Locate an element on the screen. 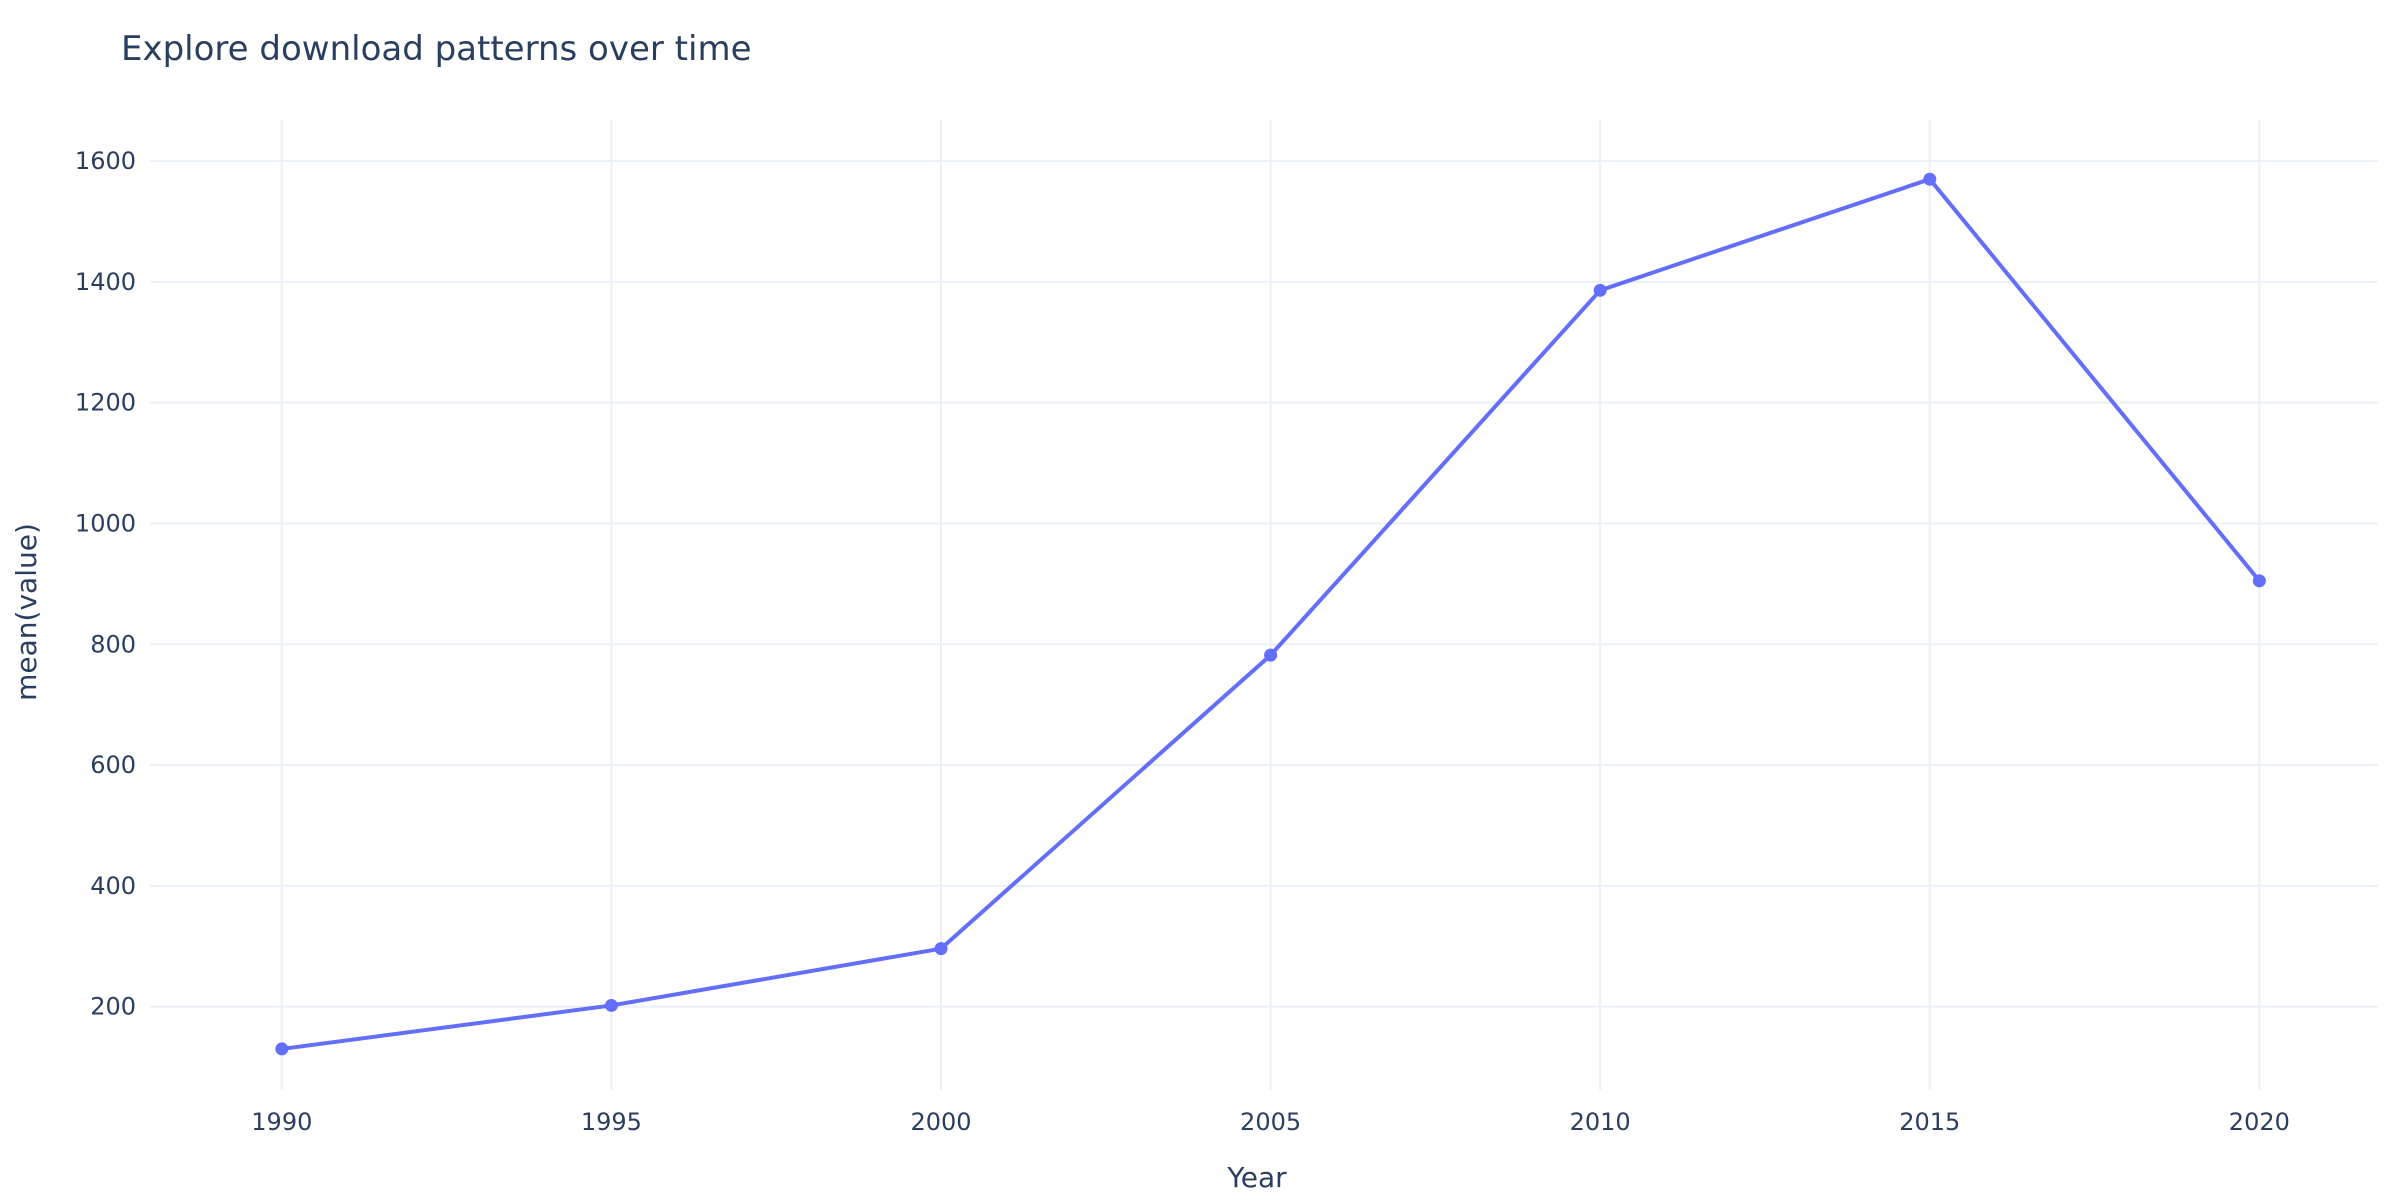 The height and width of the screenshot is (1200, 2400). y-tick-label: 600 is located at coordinates (113, 765).